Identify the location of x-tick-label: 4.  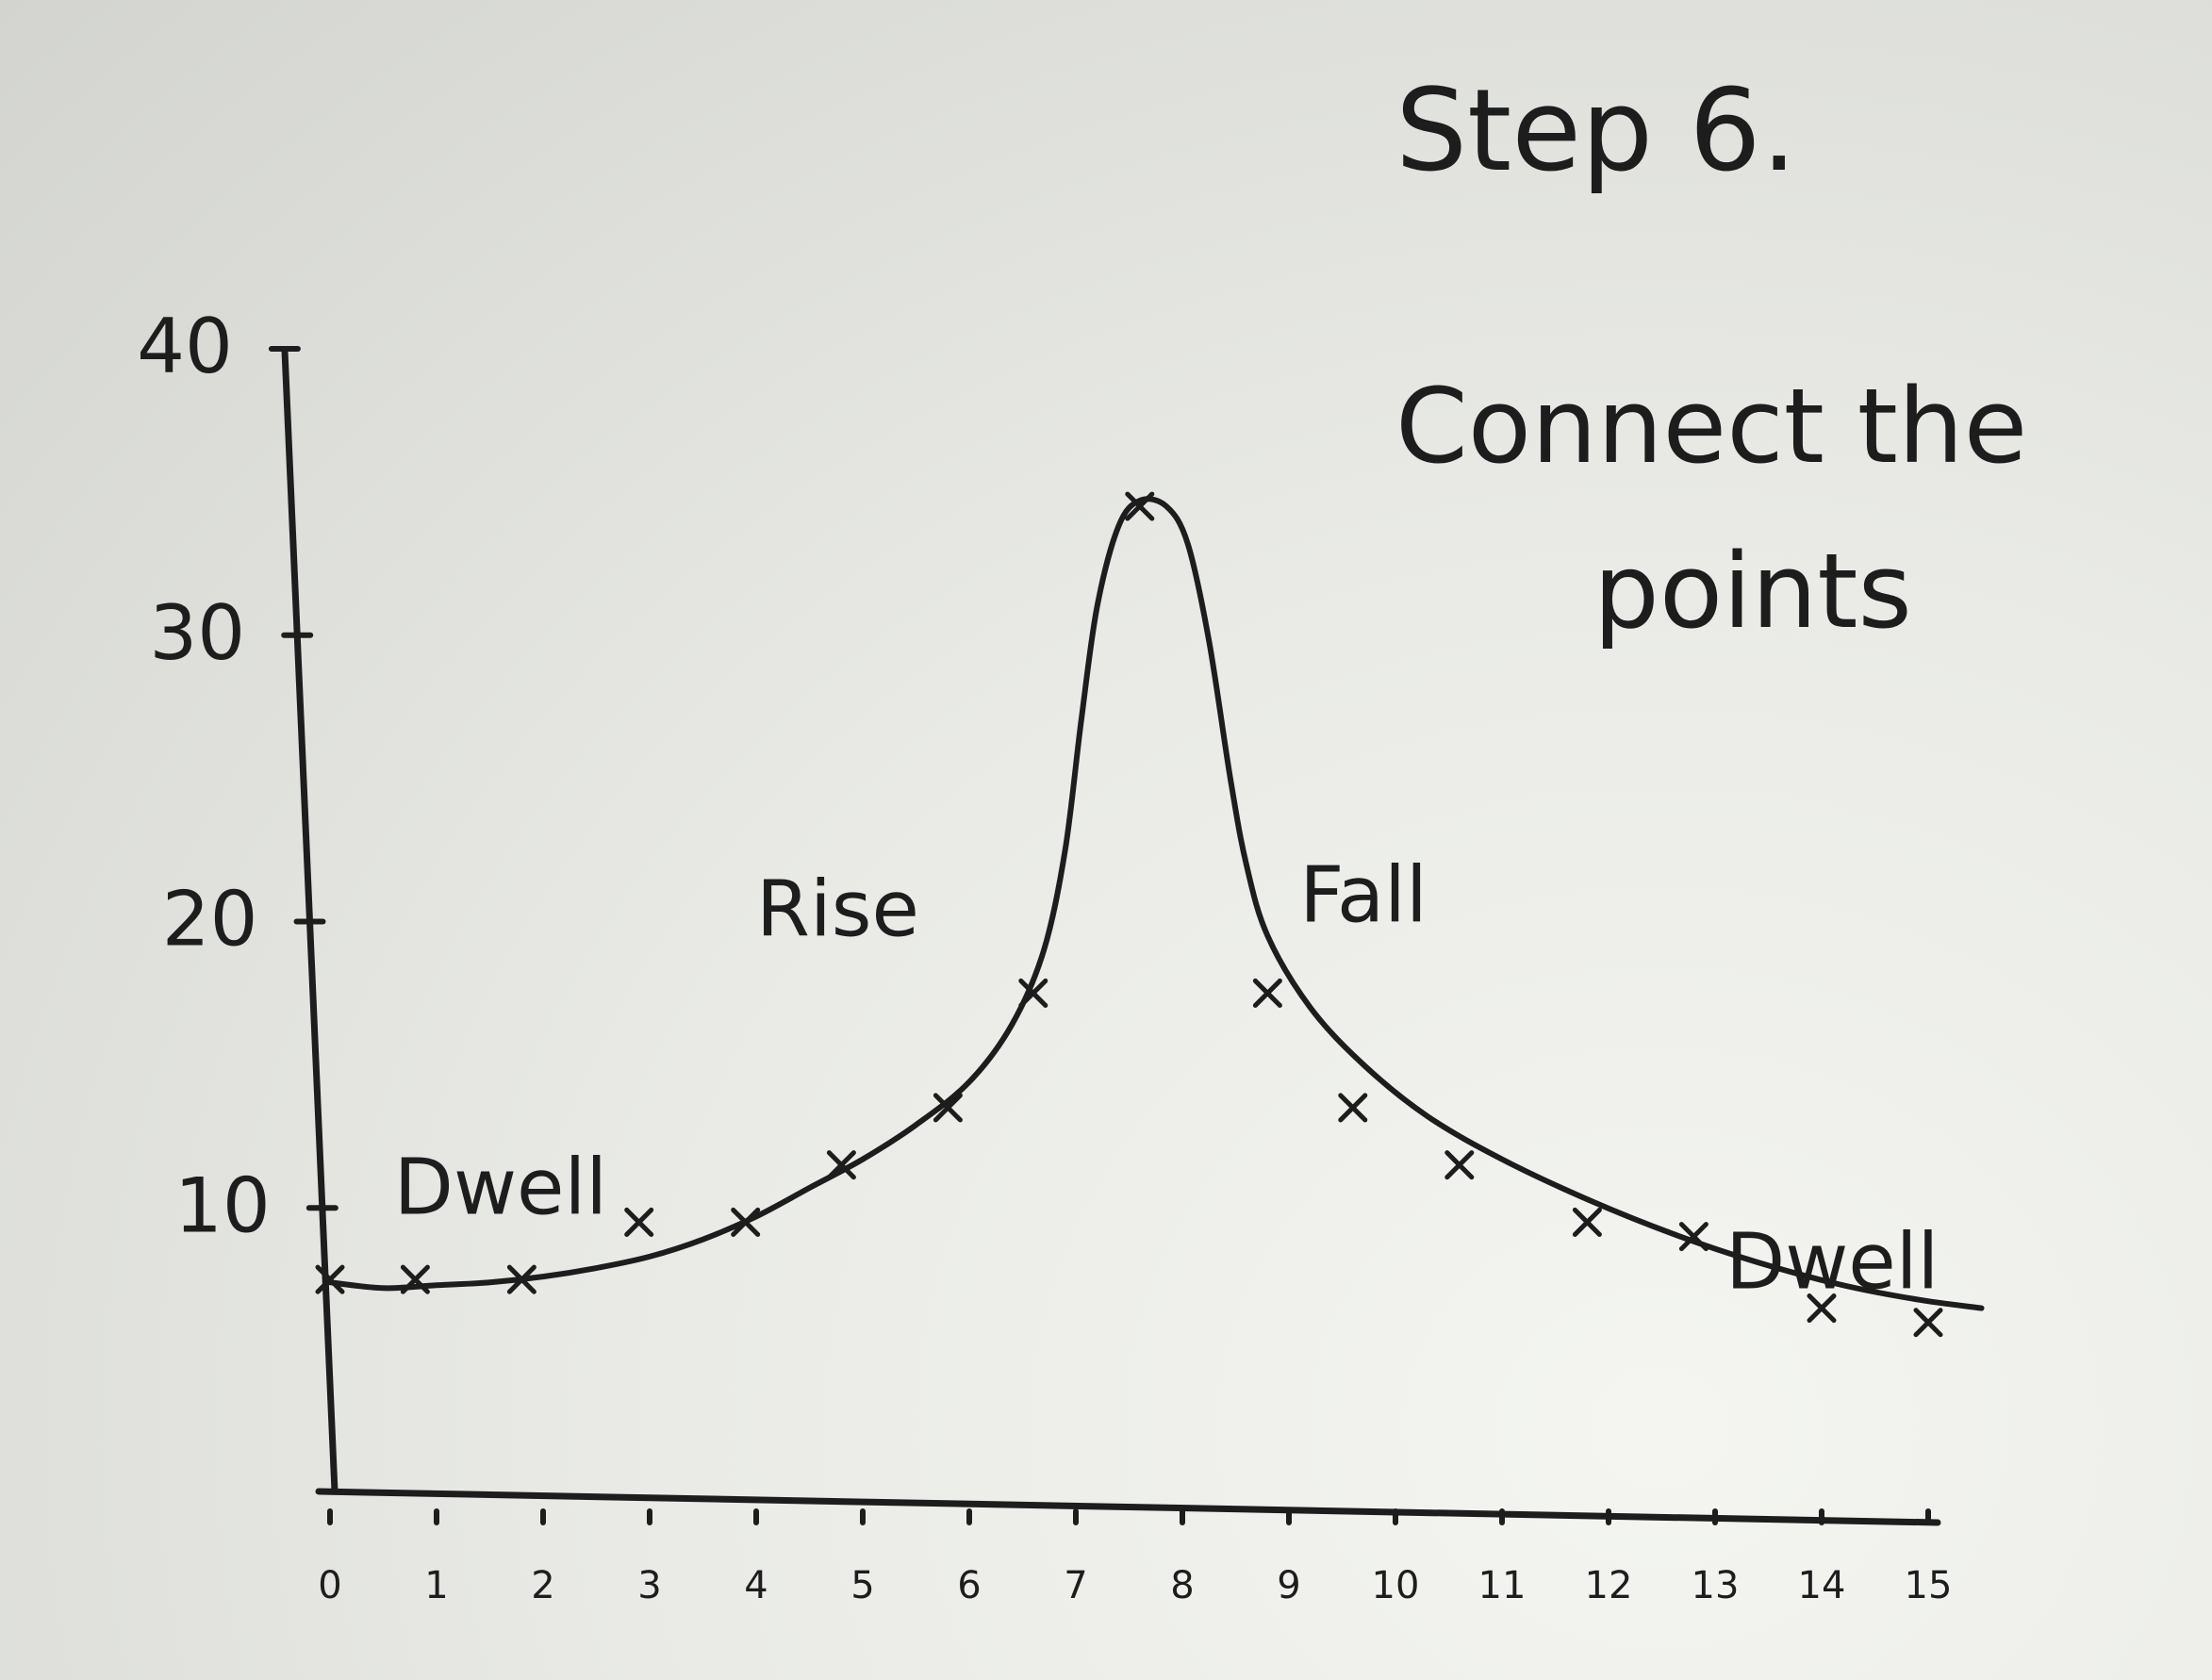
(756, 1585).